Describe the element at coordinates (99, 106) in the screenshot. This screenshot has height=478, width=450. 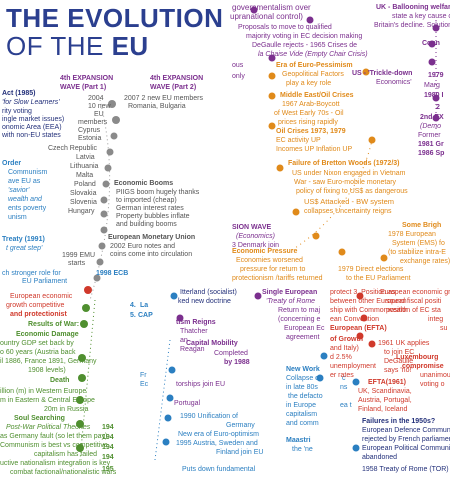
I see `exp1-line: 10 new` at that location.